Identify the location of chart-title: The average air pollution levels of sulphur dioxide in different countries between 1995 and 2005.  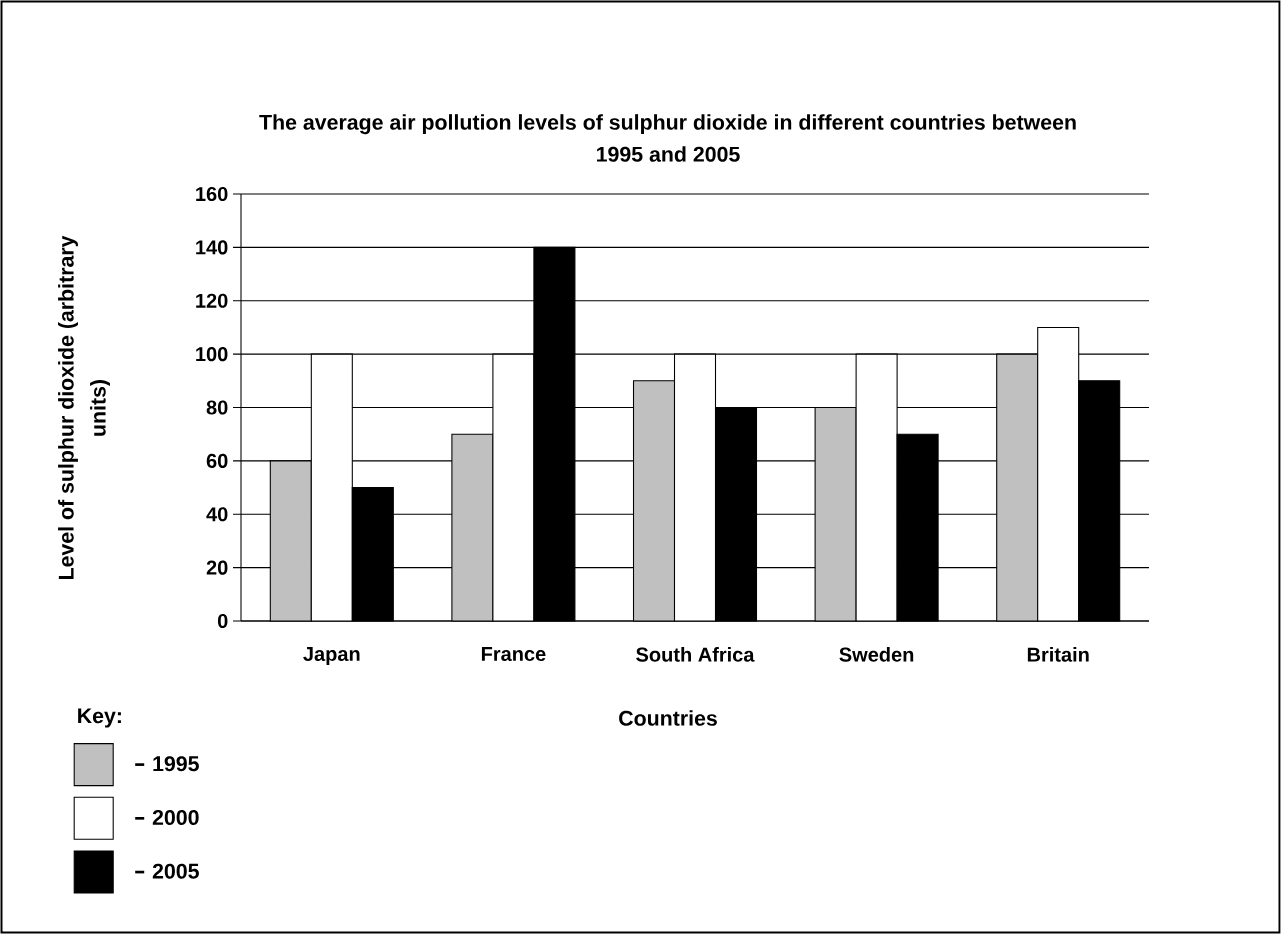
(667, 138).